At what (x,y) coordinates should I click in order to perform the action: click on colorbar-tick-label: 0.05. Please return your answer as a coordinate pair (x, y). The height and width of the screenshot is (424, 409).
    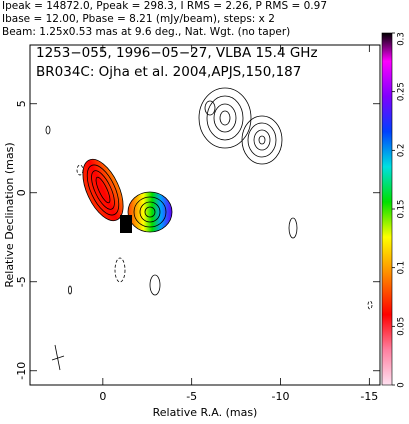
    Looking at the image, I should click on (402, 326).